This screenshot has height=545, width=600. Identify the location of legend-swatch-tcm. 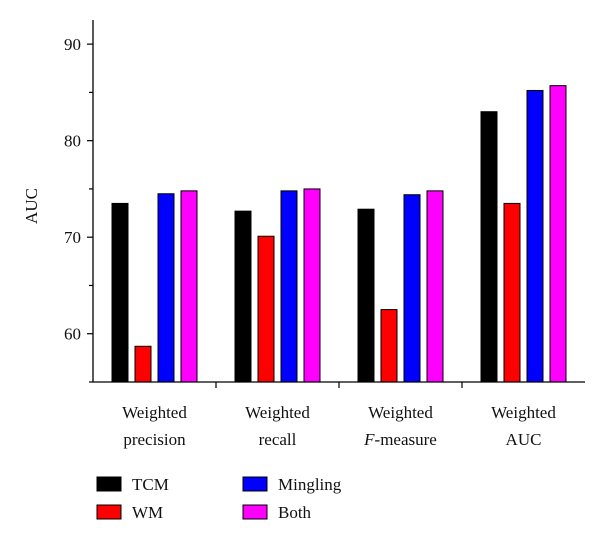
(109, 484).